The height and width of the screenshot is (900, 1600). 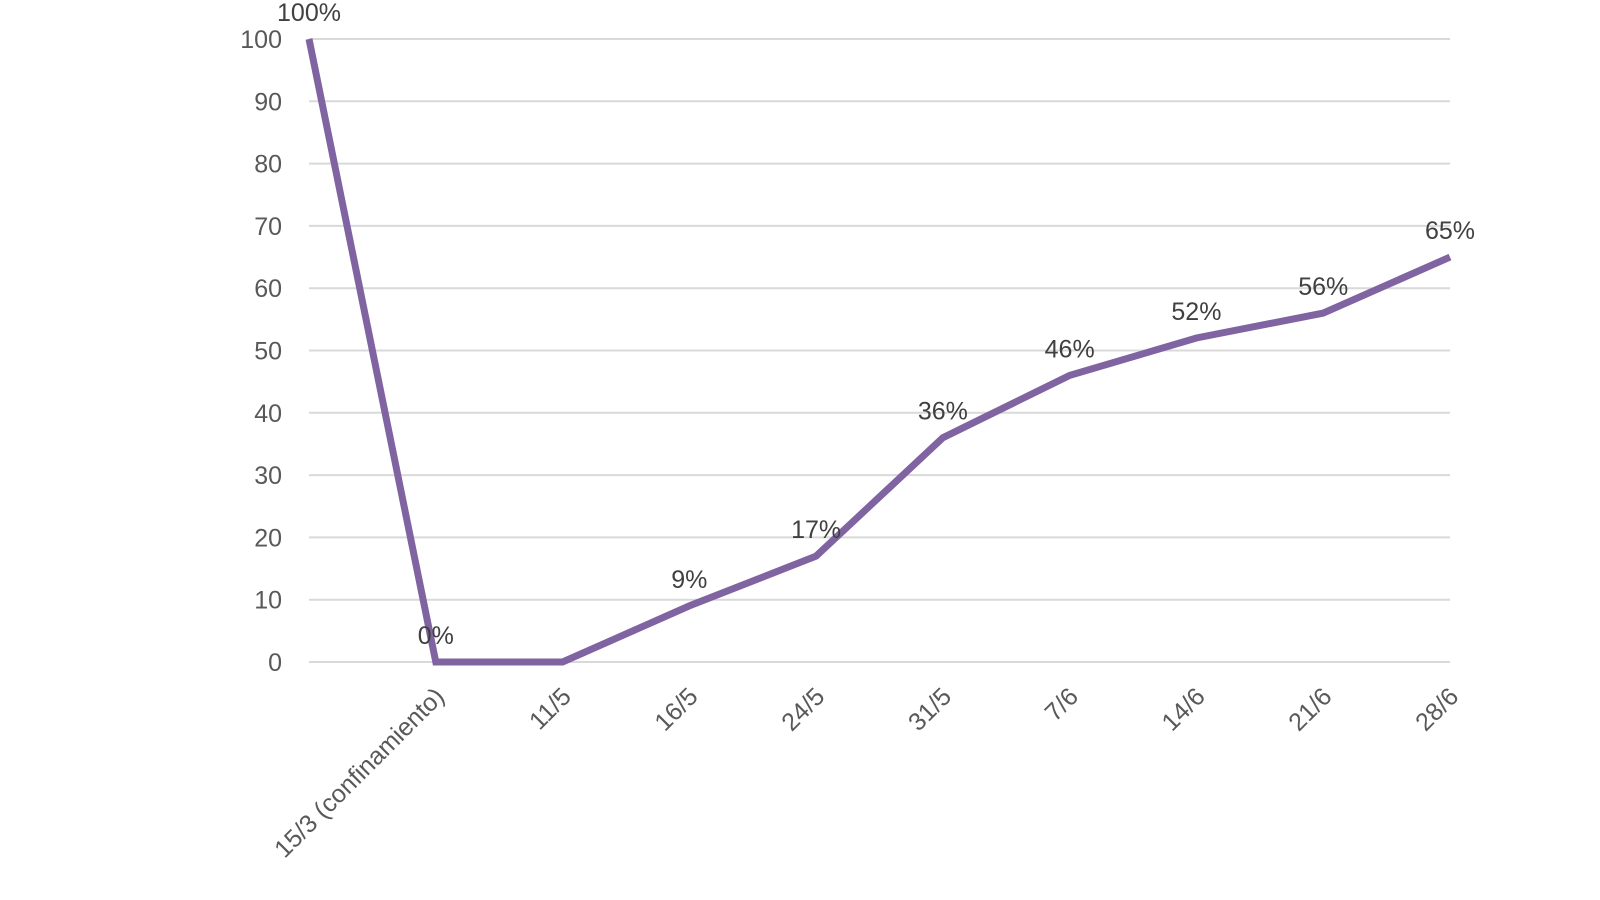 I want to click on data-label-4: 17%, so click(x=816, y=530).